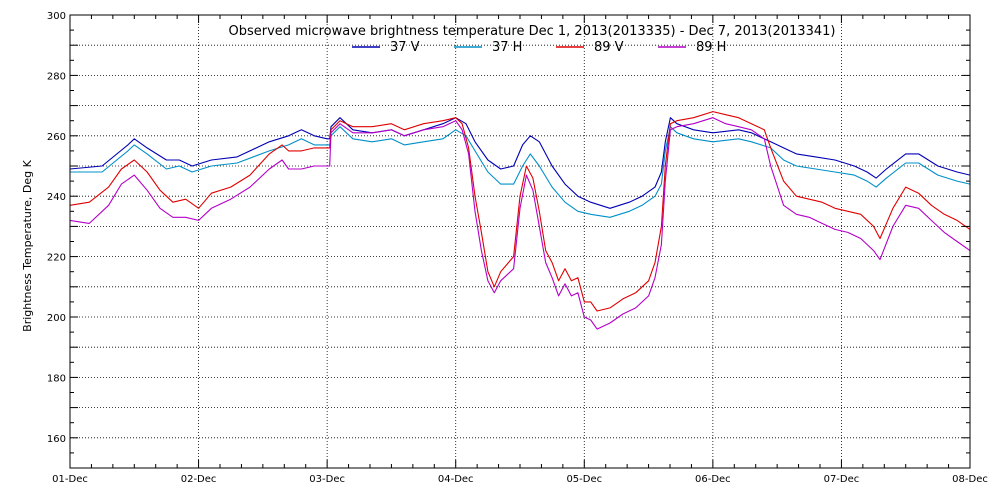 Image resolution: width=1000 pixels, height=500 pixels. What do you see at coordinates (539, 47) in the screenshot?
I see `legend: 37 V 37 H 89 V 89 H` at bounding box center [539, 47].